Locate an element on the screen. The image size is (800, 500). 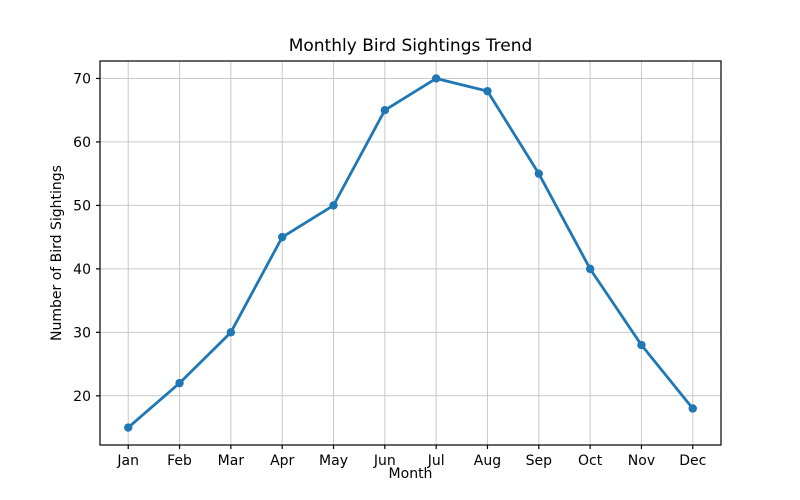
y-tick-label: 60 is located at coordinates (82, 143).